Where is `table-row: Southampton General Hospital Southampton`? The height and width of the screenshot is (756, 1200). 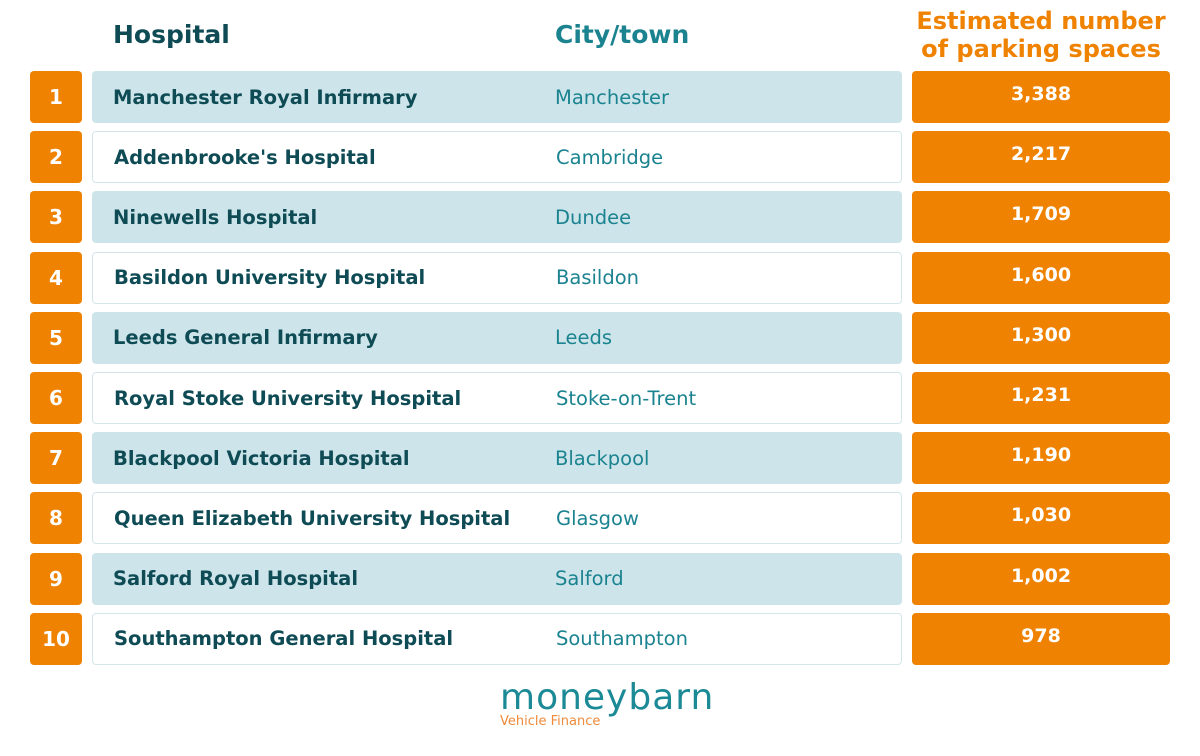
table-row: Southampton General Hospital Southampton is located at coordinates (497, 638).